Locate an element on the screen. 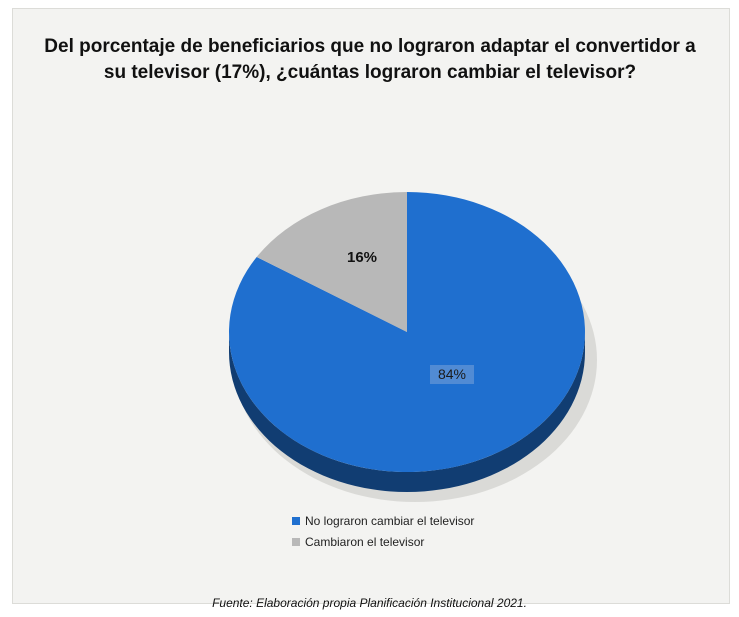 The image size is (739, 617). legend-item-cambiaron: Cambiaron el televisor is located at coordinates (358, 542).